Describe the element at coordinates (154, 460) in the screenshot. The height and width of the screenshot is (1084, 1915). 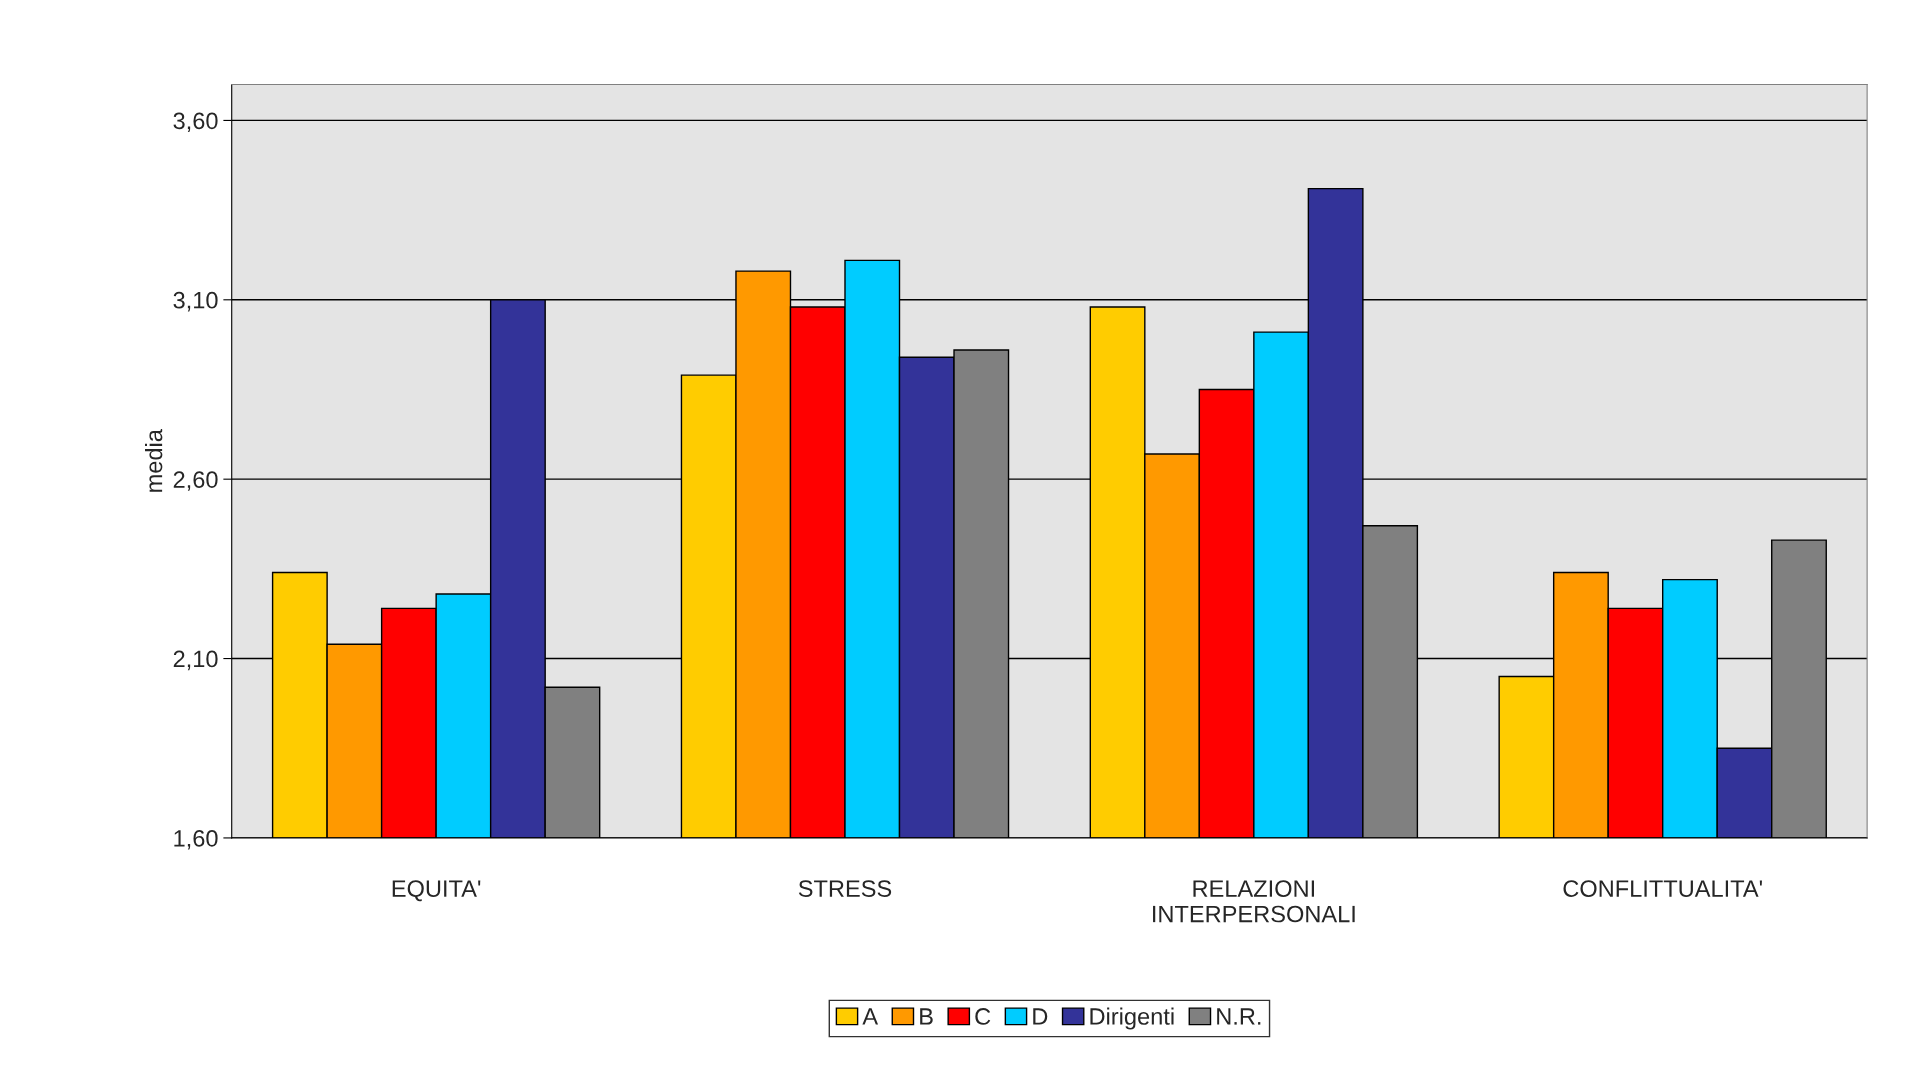
I see `y-axis-title: media` at that location.